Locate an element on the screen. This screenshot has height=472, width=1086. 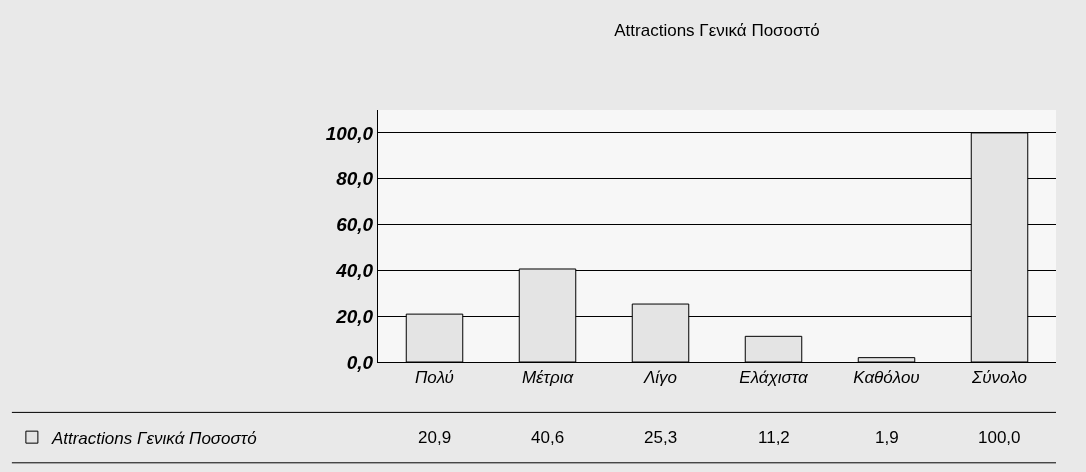
data-label: 1,9 is located at coordinates (887, 437).